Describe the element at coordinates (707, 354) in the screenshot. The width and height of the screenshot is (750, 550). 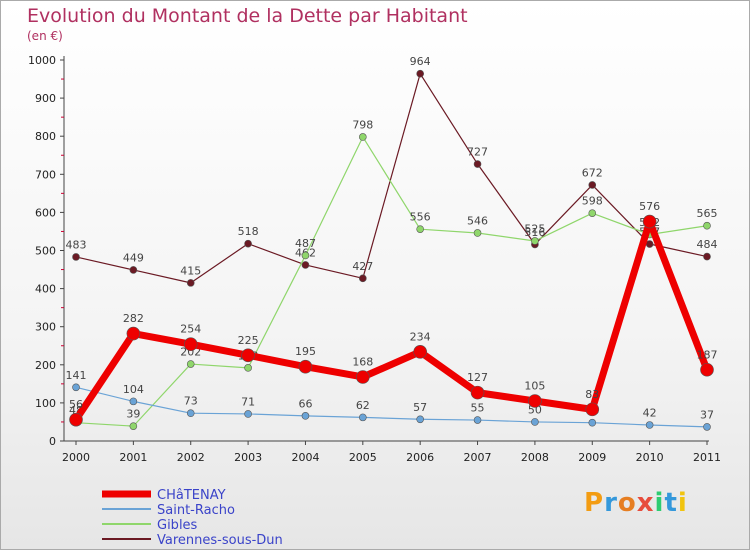
I see `data-label: 187` at that location.